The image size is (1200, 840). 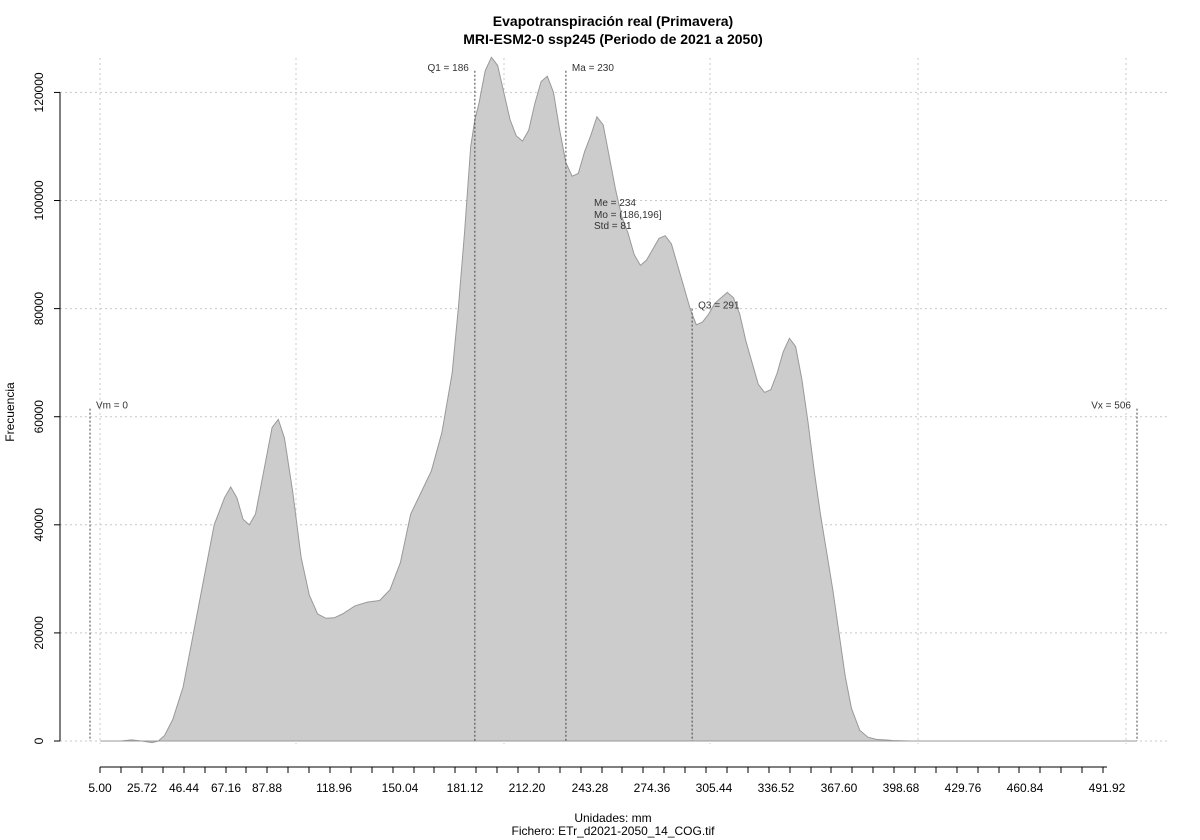 I want to click on chart-title: Evapotranspiración real (Primavera), so click(x=613, y=21).